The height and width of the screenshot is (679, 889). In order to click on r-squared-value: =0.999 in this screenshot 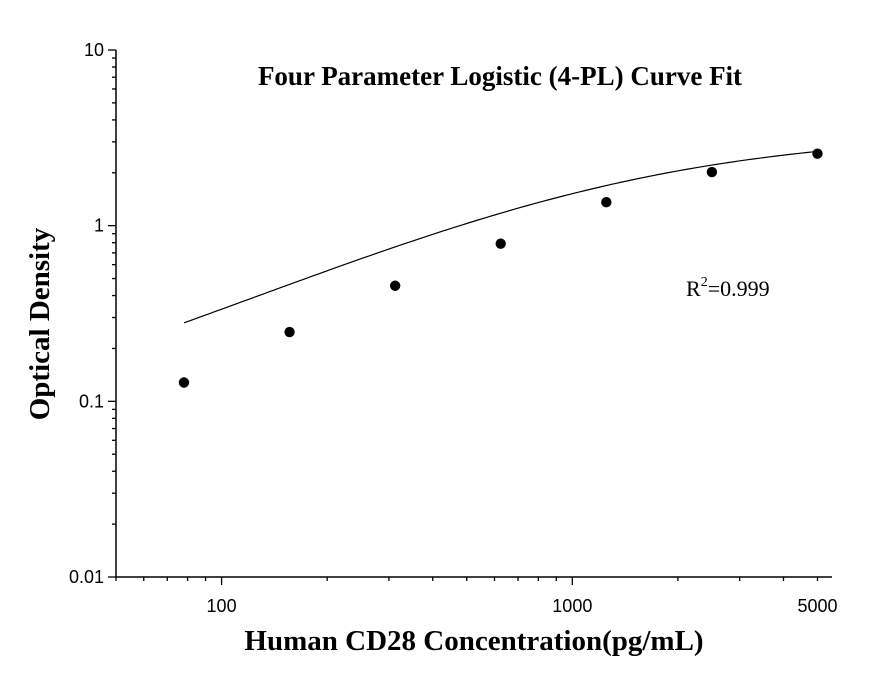, I will do `click(739, 288)`.